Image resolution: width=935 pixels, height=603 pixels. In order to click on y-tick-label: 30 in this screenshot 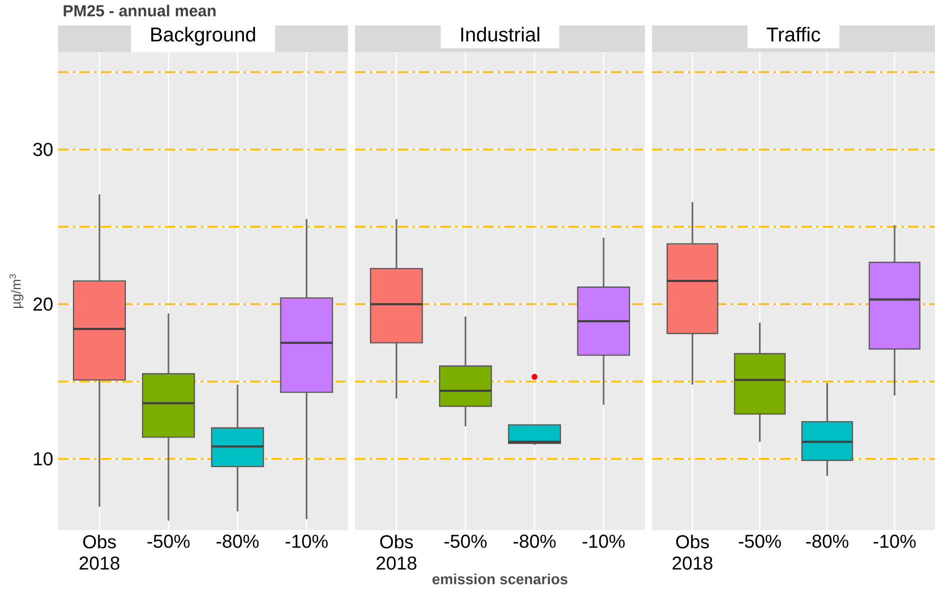, I will do `click(43, 149)`.